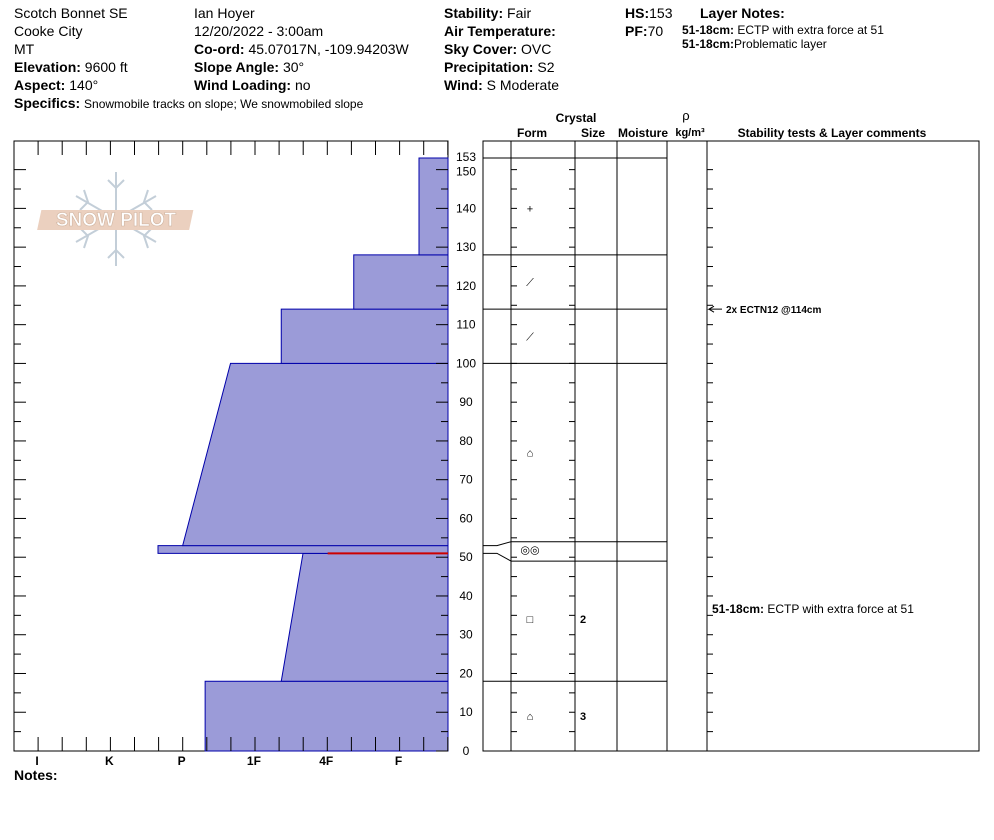  I want to click on grain-size: 2, so click(583, 620).